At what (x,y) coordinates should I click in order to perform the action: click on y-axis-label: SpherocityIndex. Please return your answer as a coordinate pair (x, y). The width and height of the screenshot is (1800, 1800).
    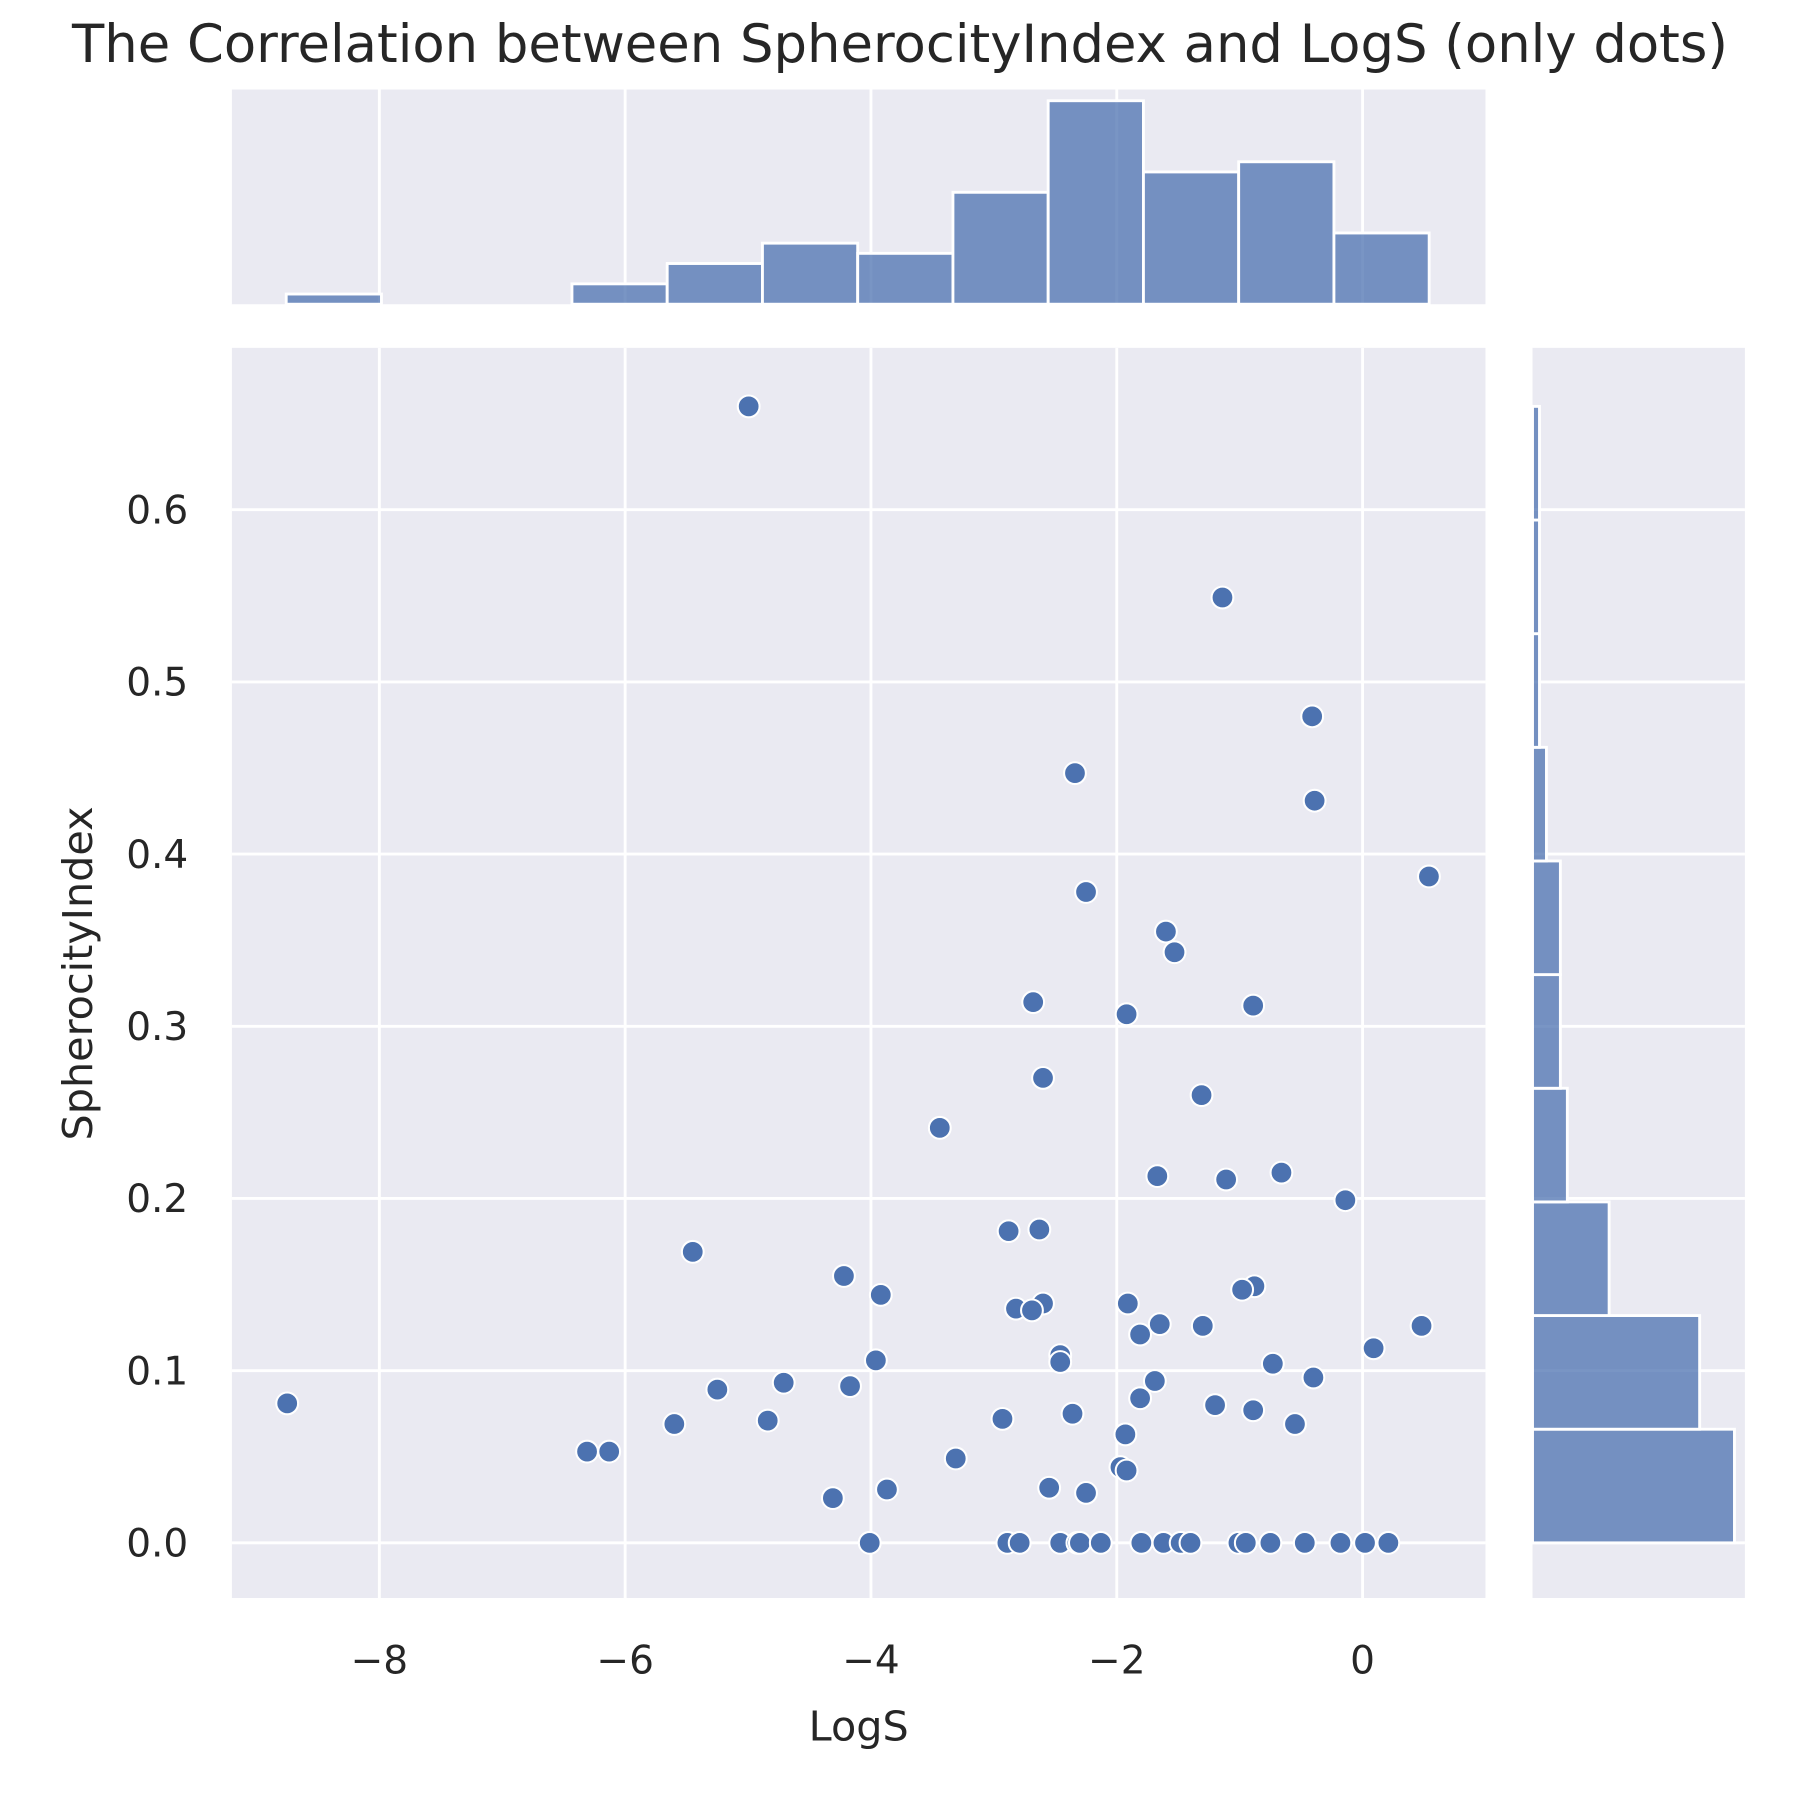
    Looking at the image, I should click on (78, 973).